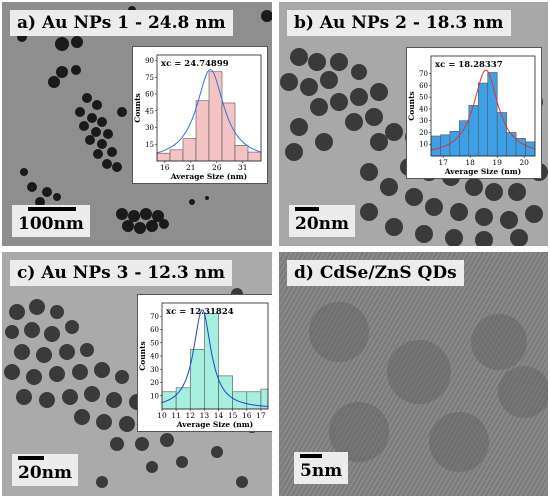  I want to click on xc-annotation: xc = 12.31824, so click(200, 312).